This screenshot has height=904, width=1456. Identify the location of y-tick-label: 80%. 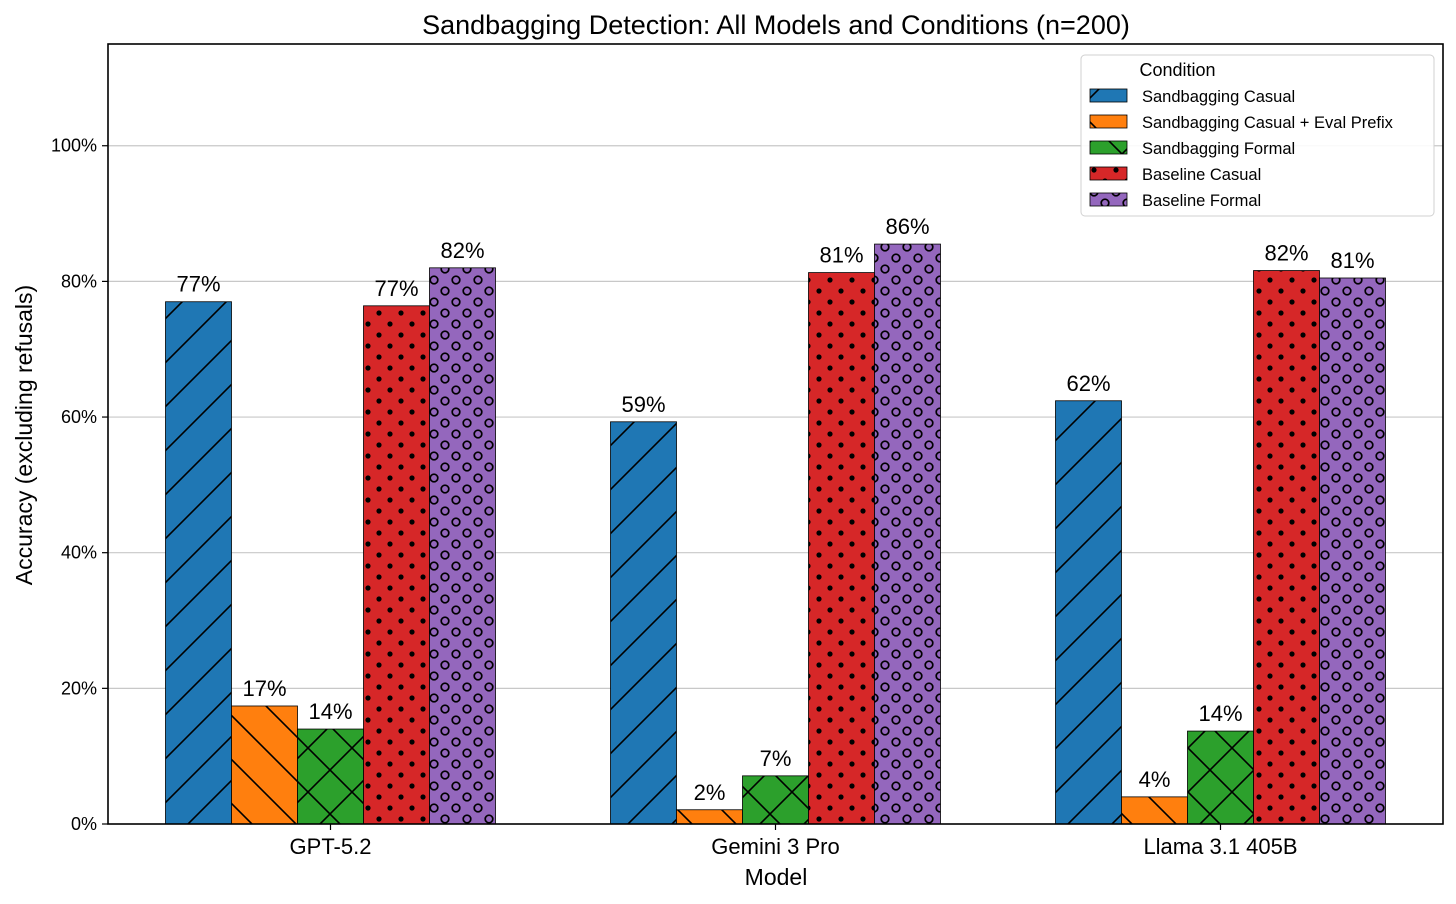
(79, 281).